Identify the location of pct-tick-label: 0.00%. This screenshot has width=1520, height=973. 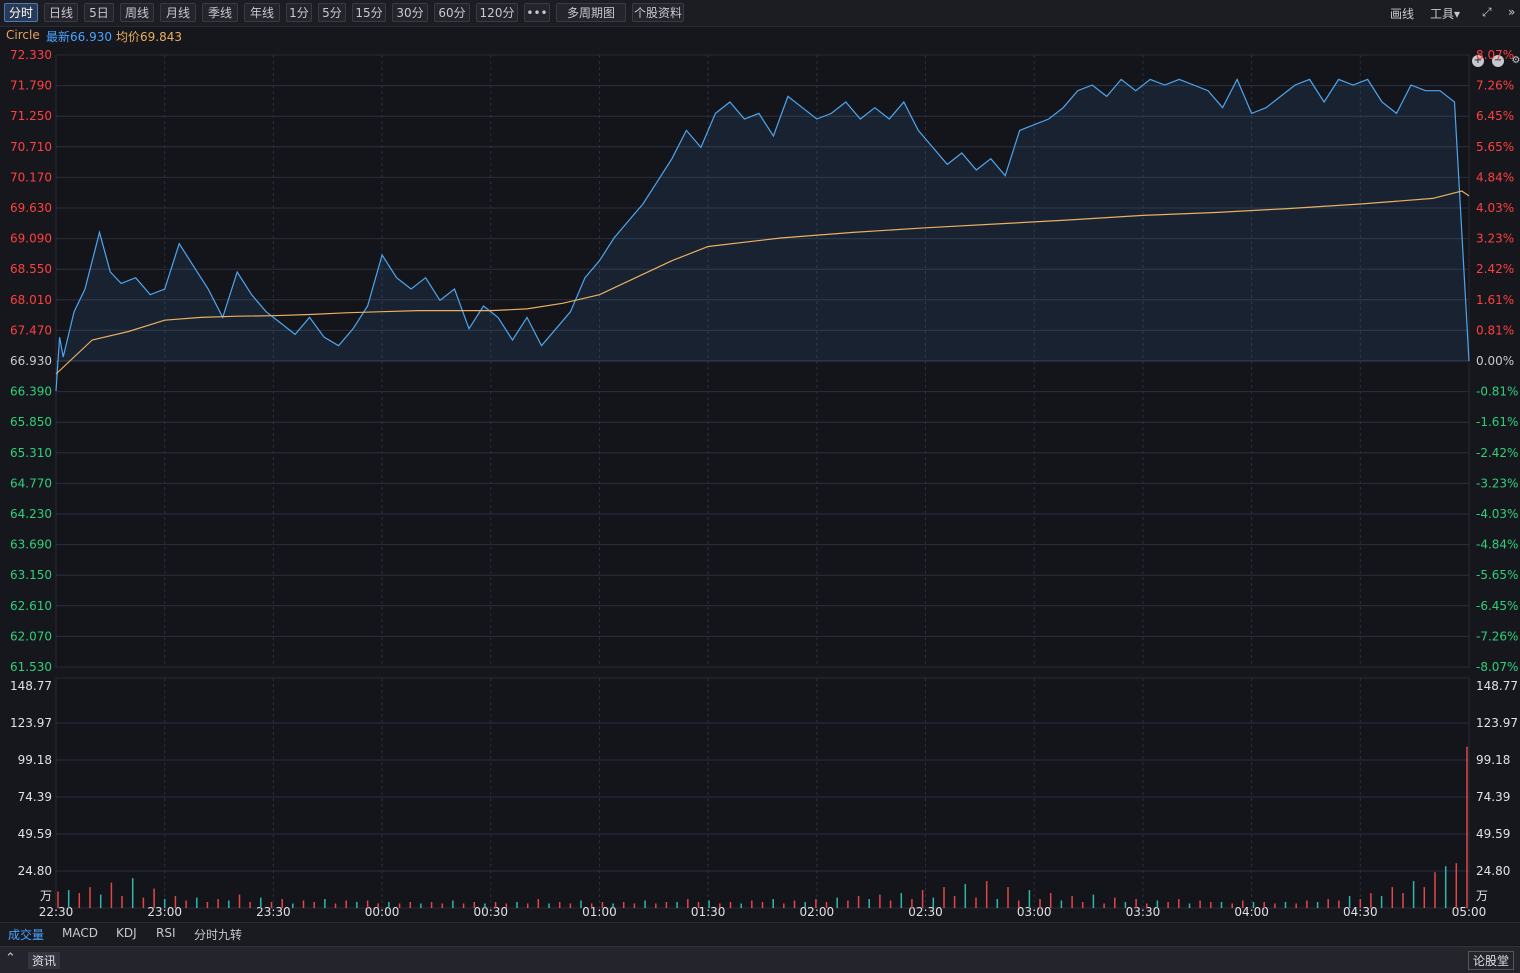
(1495, 361).